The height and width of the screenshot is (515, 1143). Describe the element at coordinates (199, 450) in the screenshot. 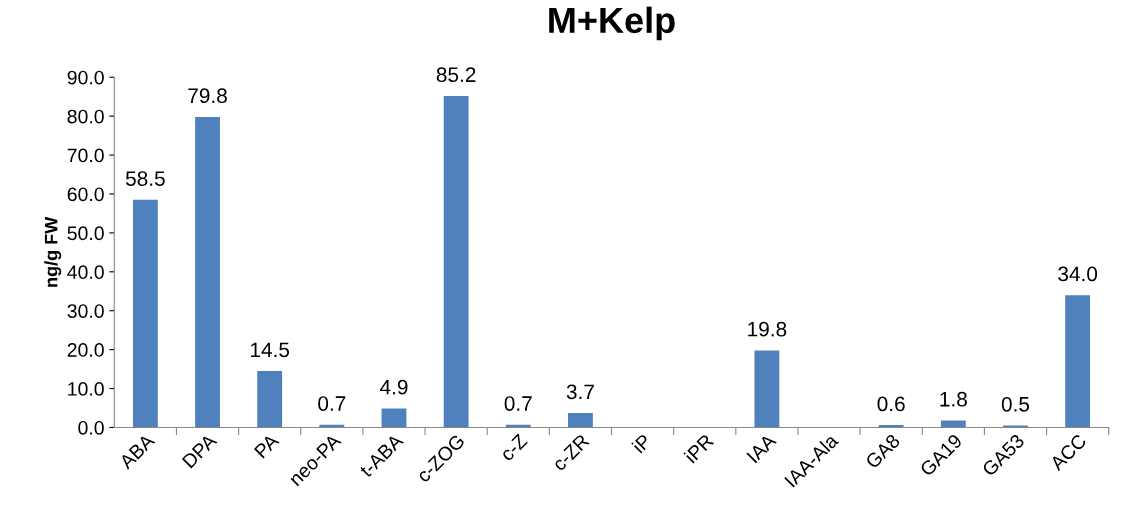

I see `x-tick-label: DPA` at that location.